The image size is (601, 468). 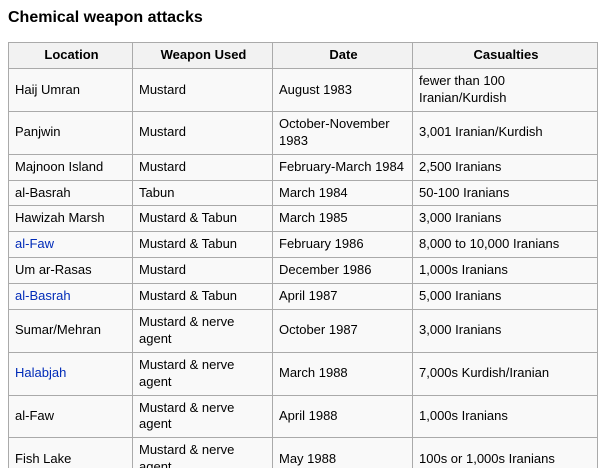 What do you see at coordinates (505, 452) in the screenshot?
I see `casualties-cell: 100s or 1,000s Iranians` at bounding box center [505, 452].